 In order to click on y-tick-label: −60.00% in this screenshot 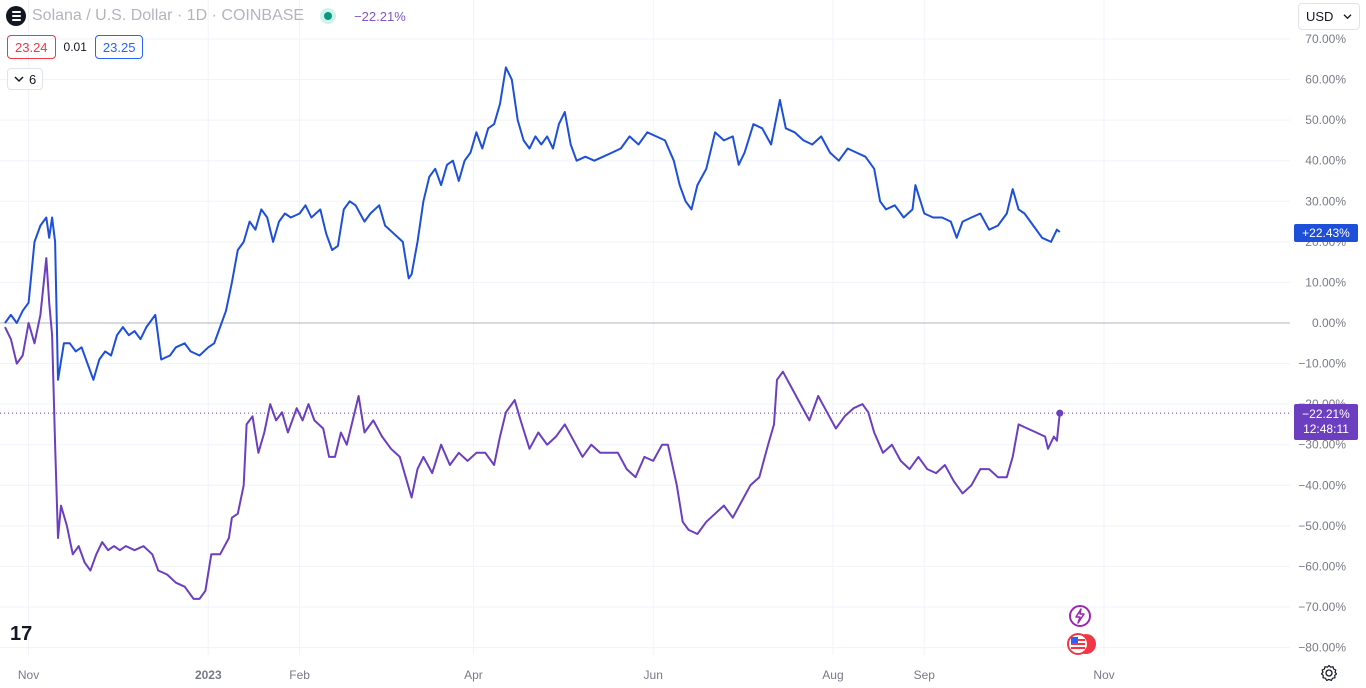, I will do `click(1322, 566)`.